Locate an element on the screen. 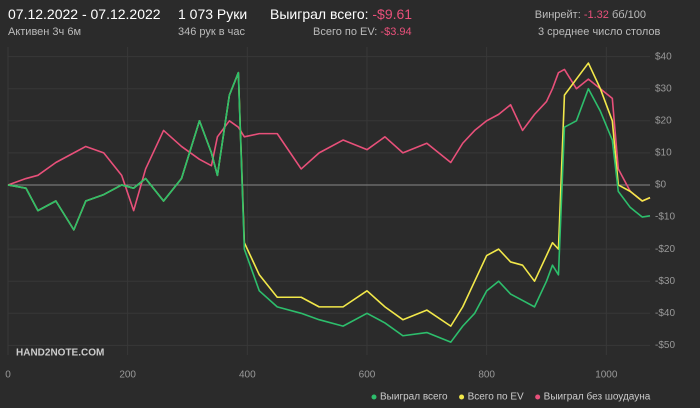  value: -$9.61 is located at coordinates (392, 14).